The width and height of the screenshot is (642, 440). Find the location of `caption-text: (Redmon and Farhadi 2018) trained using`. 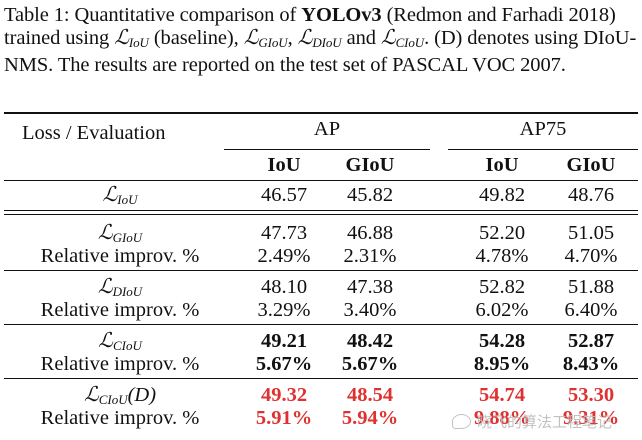

caption-text: (Redmon and Farhadi 2018) trained using is located at coordinates (310, 26).